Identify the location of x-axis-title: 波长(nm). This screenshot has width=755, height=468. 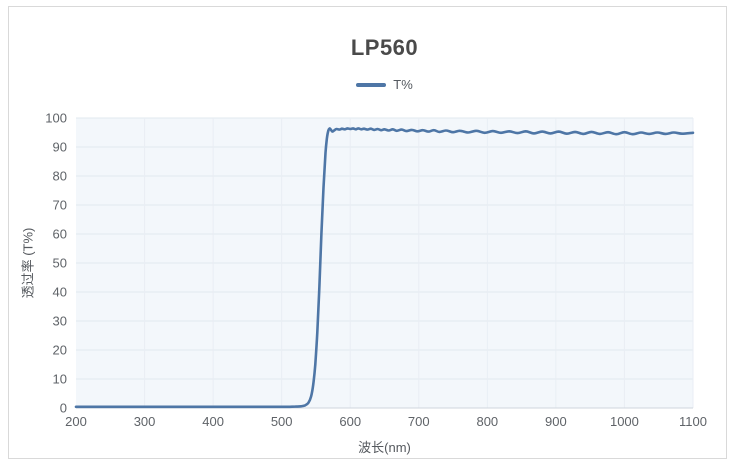
(384, 447).